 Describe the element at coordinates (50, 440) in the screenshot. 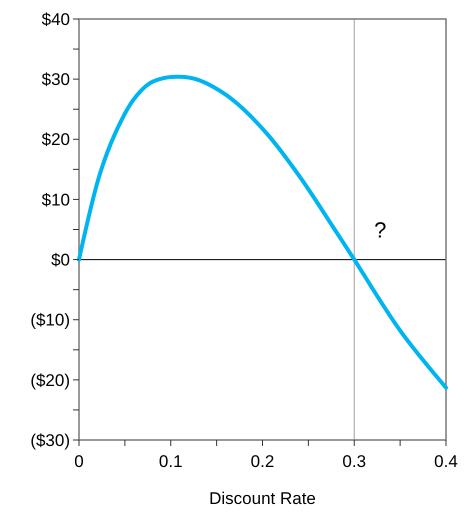

I see `y-tick-label: ($30)` at that location.